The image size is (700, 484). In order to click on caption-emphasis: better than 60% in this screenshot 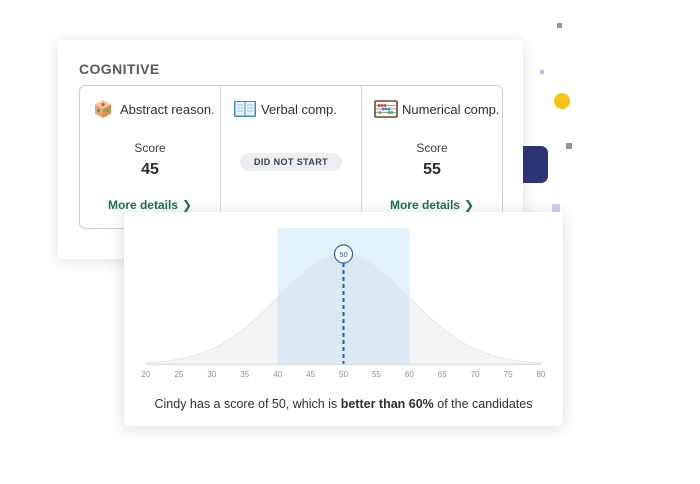, I will do `click(387, 404)`.